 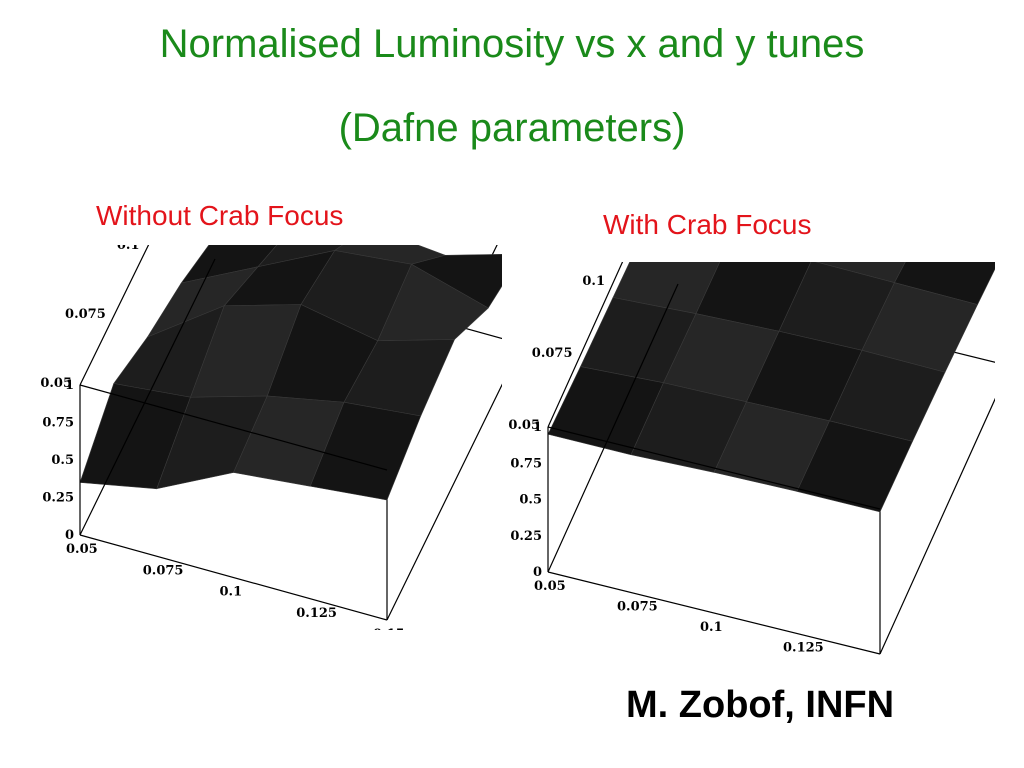 I want to click on slide-title-line2: (Dafne parameters), so click(x=512, y=128).